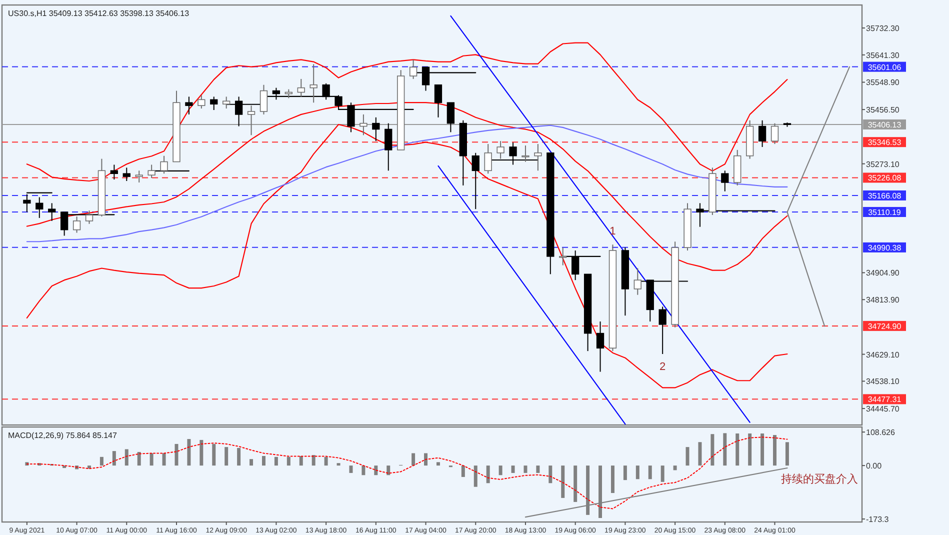 The width and height of the screenshot is (949, 535). Describe the element at coordinates (99, 13) in the screenshot. I see `text: US30.s,H1 35409.13 35412.63 35398.13 35406.13` at that location.